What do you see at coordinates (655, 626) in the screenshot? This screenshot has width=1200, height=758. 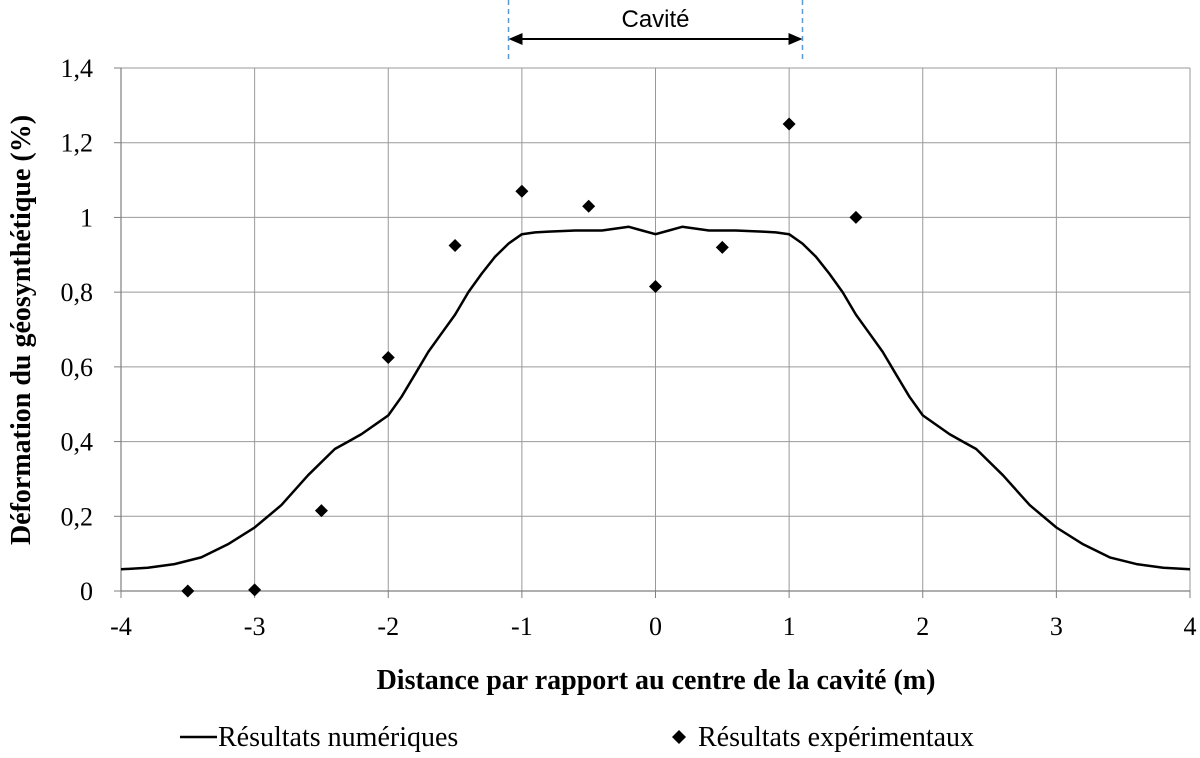 I see `x-tick-label: 0` at bounding box center [655, 626].